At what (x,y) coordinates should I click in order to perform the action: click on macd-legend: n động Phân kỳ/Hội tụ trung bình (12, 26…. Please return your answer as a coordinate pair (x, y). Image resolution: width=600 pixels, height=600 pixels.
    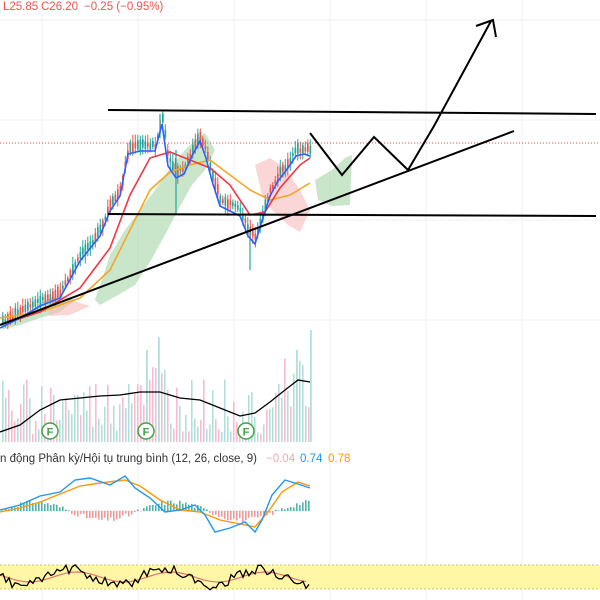
    Looking at the image, I should click on (175, 459).